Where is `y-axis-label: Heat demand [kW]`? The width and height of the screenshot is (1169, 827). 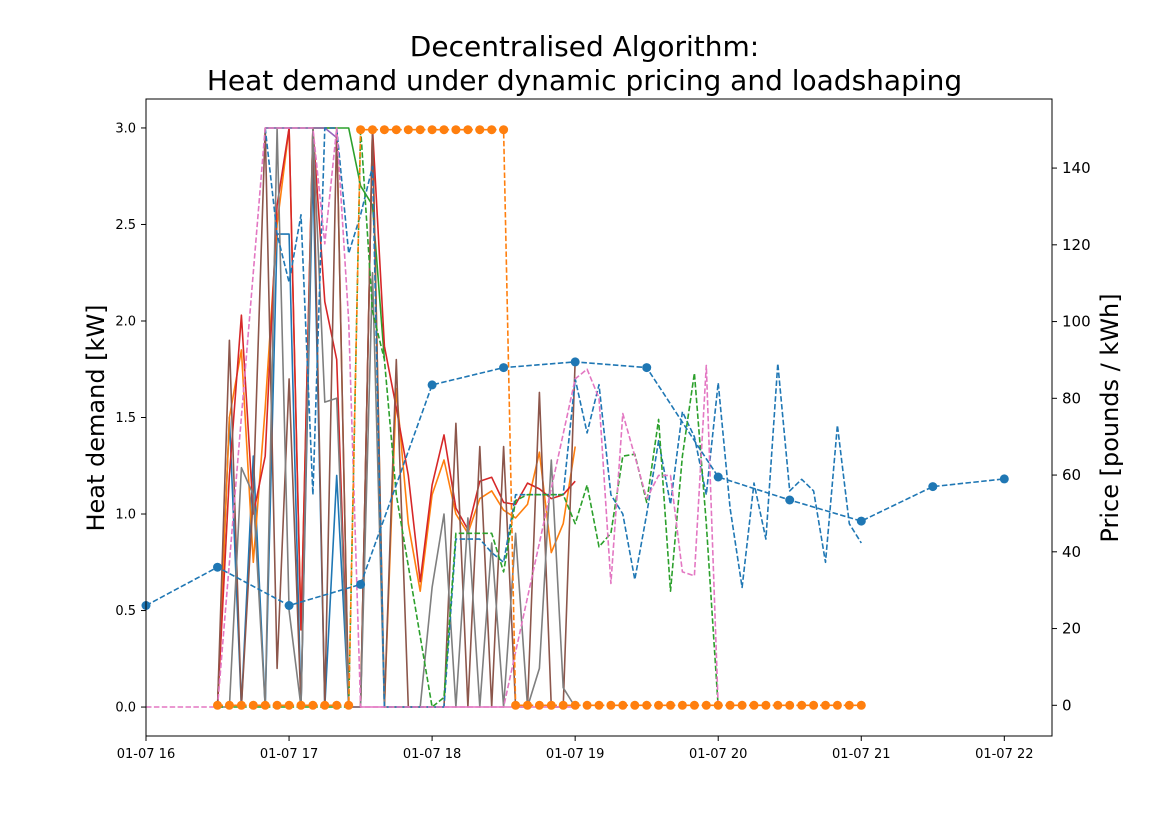
y-axis-label: Heat demand [kW] is located at coordinates (96, 417).